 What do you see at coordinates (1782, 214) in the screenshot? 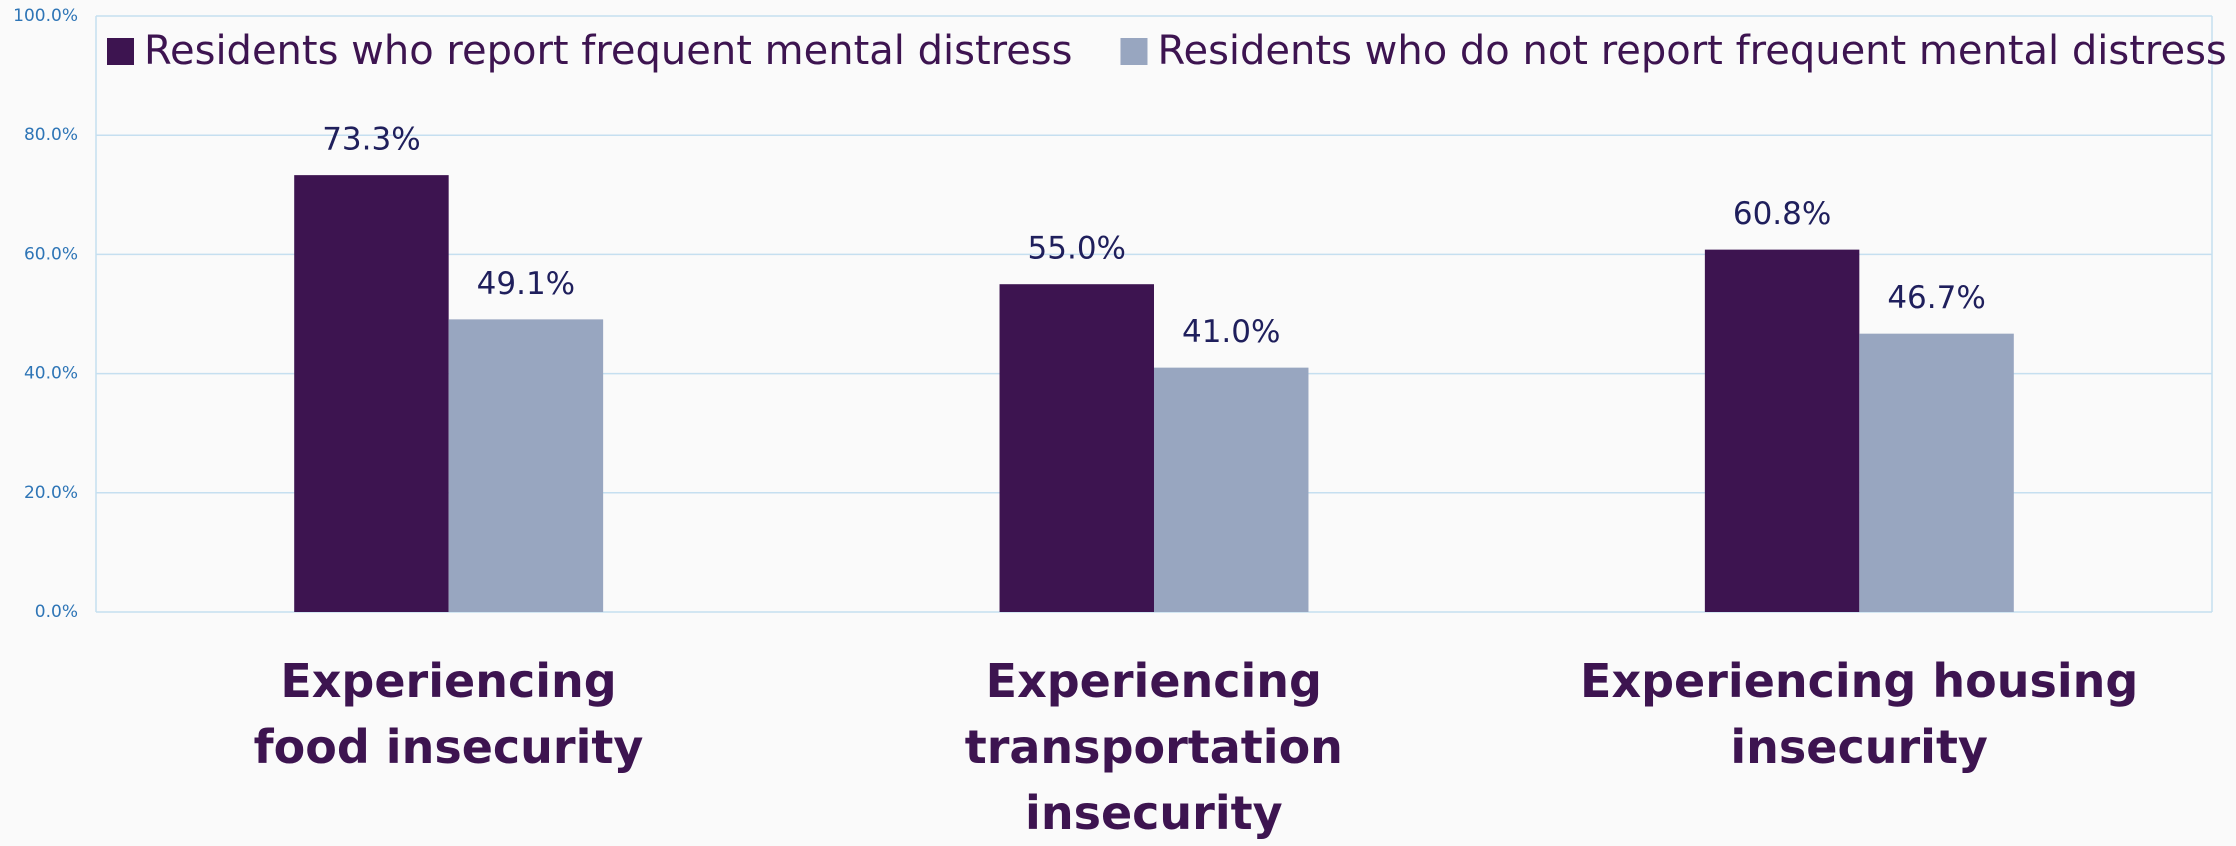
I see `data-label: 60.8%` at bounding box center [1782, 214].